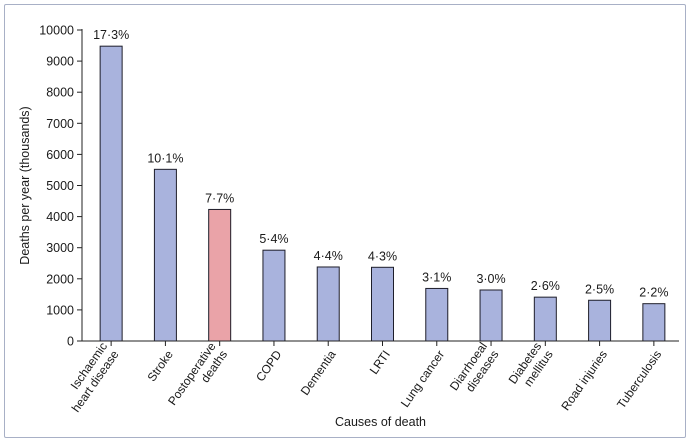 The image size is (692, 444). What do you see at coordinates (273, 239) in the screenshot?
I see `bar-data-label: 5·4%` at bounding box center [273, 239].